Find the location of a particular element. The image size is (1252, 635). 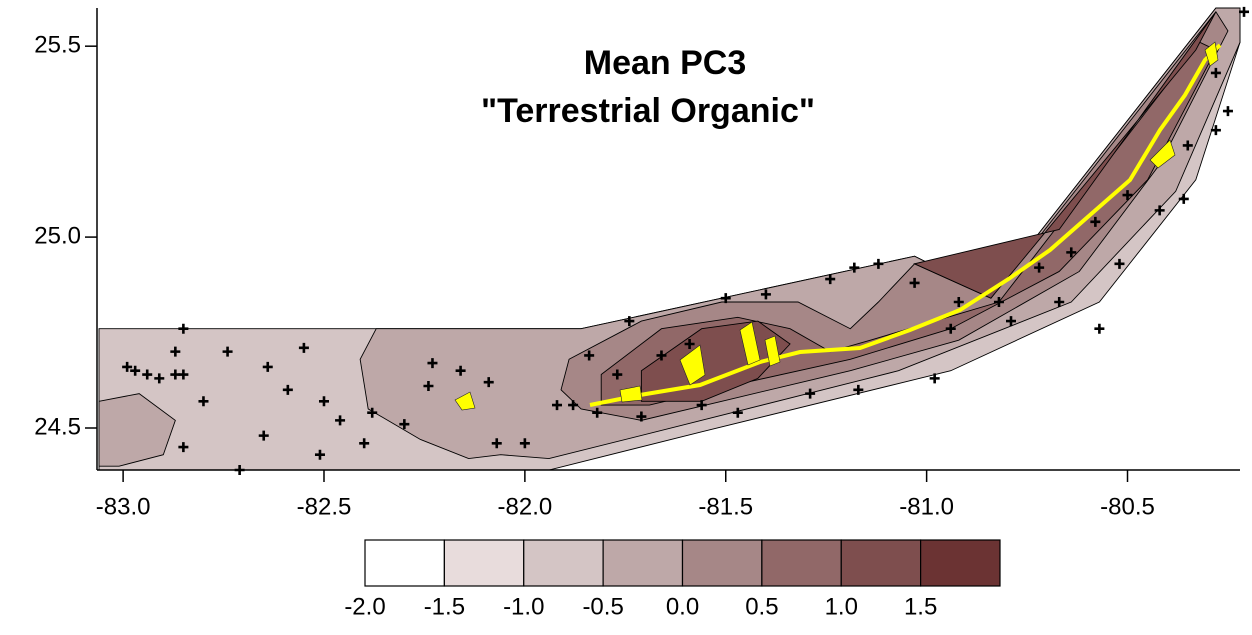

legend-label: -1.5 is located at coordinates (444, 606).